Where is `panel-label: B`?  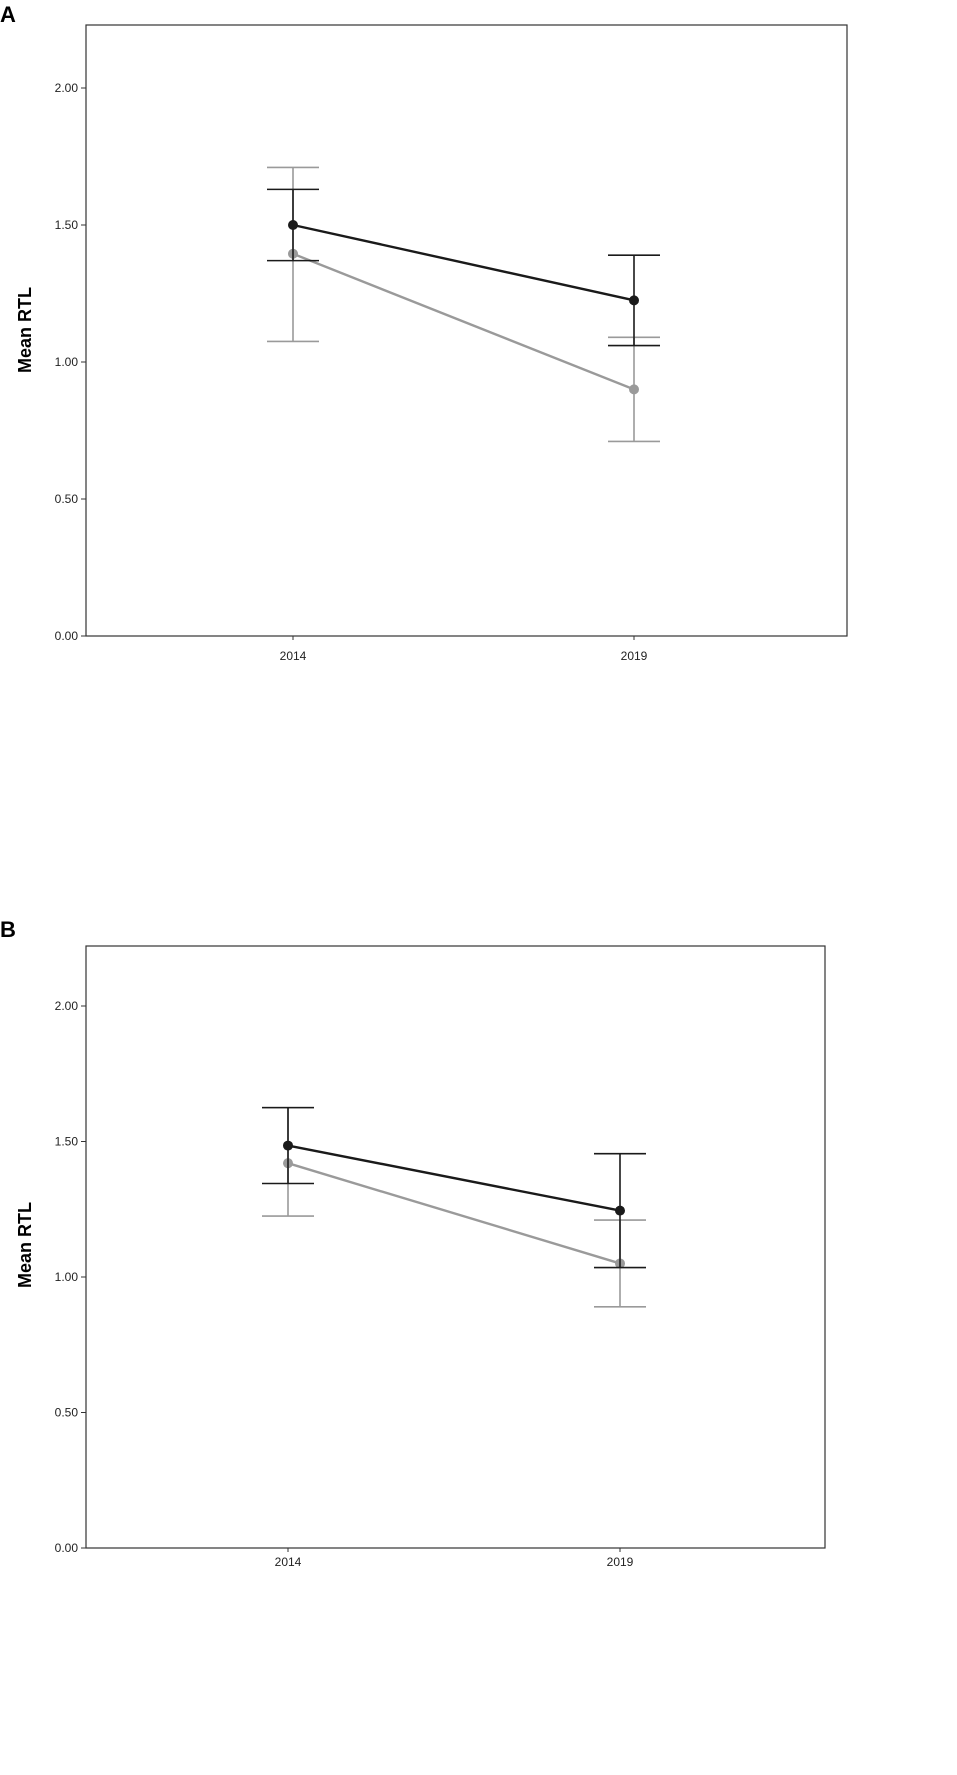 panel-label: B is located at coordinates (8, 929).